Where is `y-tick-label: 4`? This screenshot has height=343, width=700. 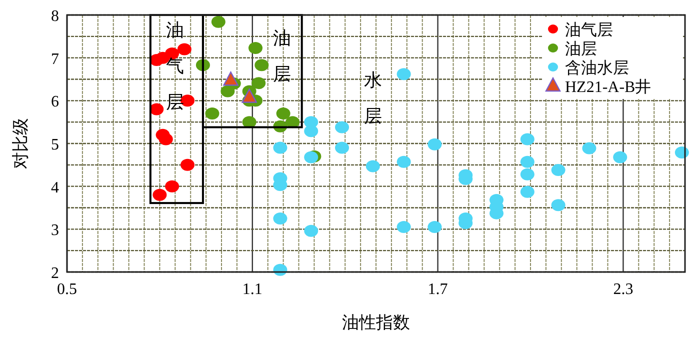 y-tick-label: 4 is located at coordinates (55, 187).